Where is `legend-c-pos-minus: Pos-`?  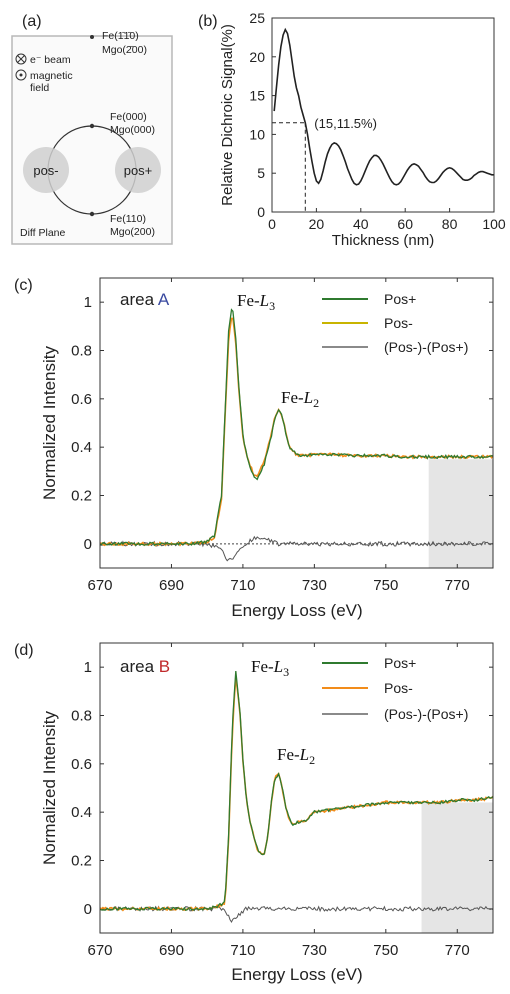 legend-c-pos-minus: Pos- is located at coordinates (398, 323).